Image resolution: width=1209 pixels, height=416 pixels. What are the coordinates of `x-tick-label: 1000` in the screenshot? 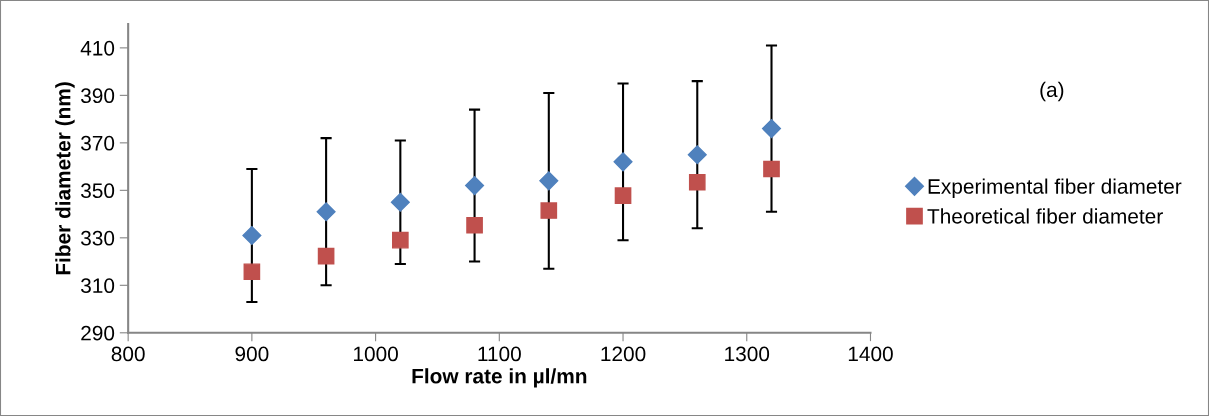 It's located at (376, 354).